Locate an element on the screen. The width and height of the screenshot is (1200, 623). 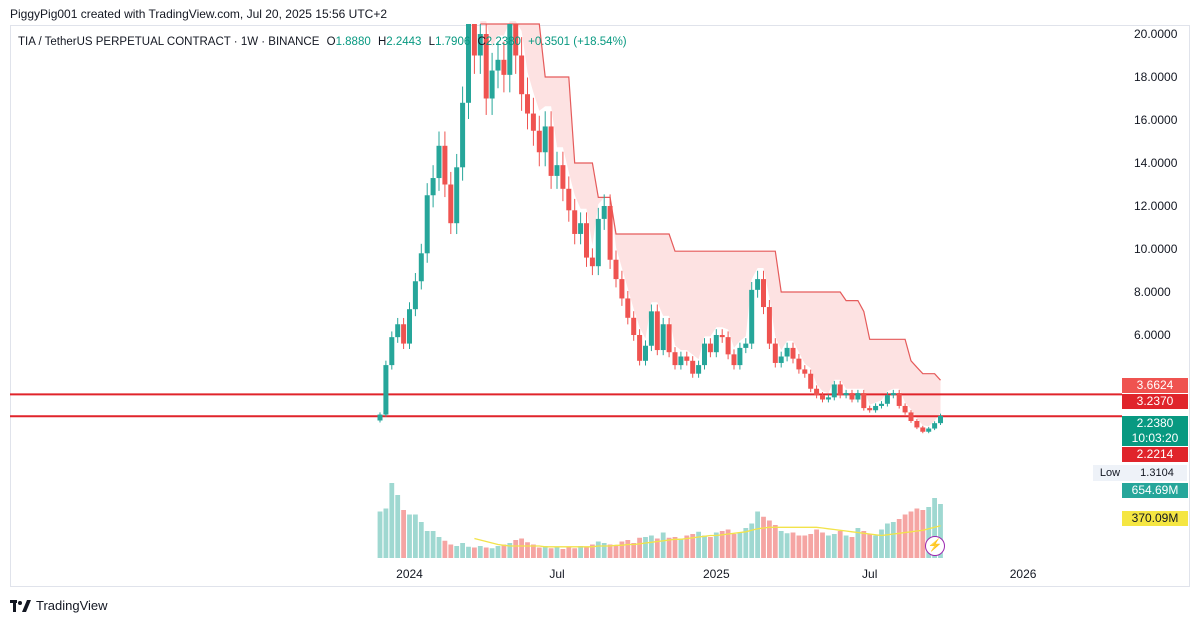
countdown-tag: 10:03:20 is located at coordinates (1155, 438).